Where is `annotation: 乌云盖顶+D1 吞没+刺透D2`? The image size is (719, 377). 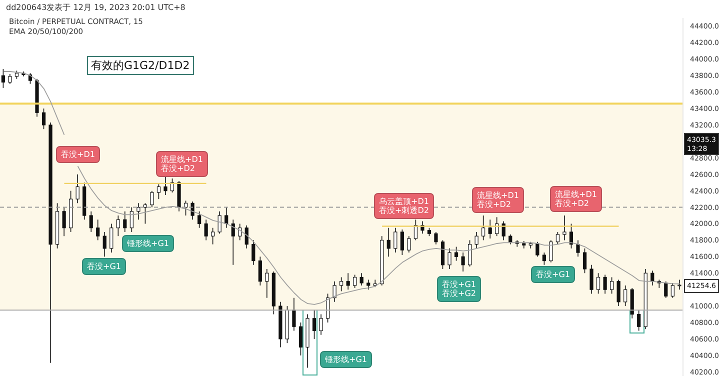 annotation: 乌云盖顶+D1 吞没+刺透D2 is located at coordinates (404, 206).